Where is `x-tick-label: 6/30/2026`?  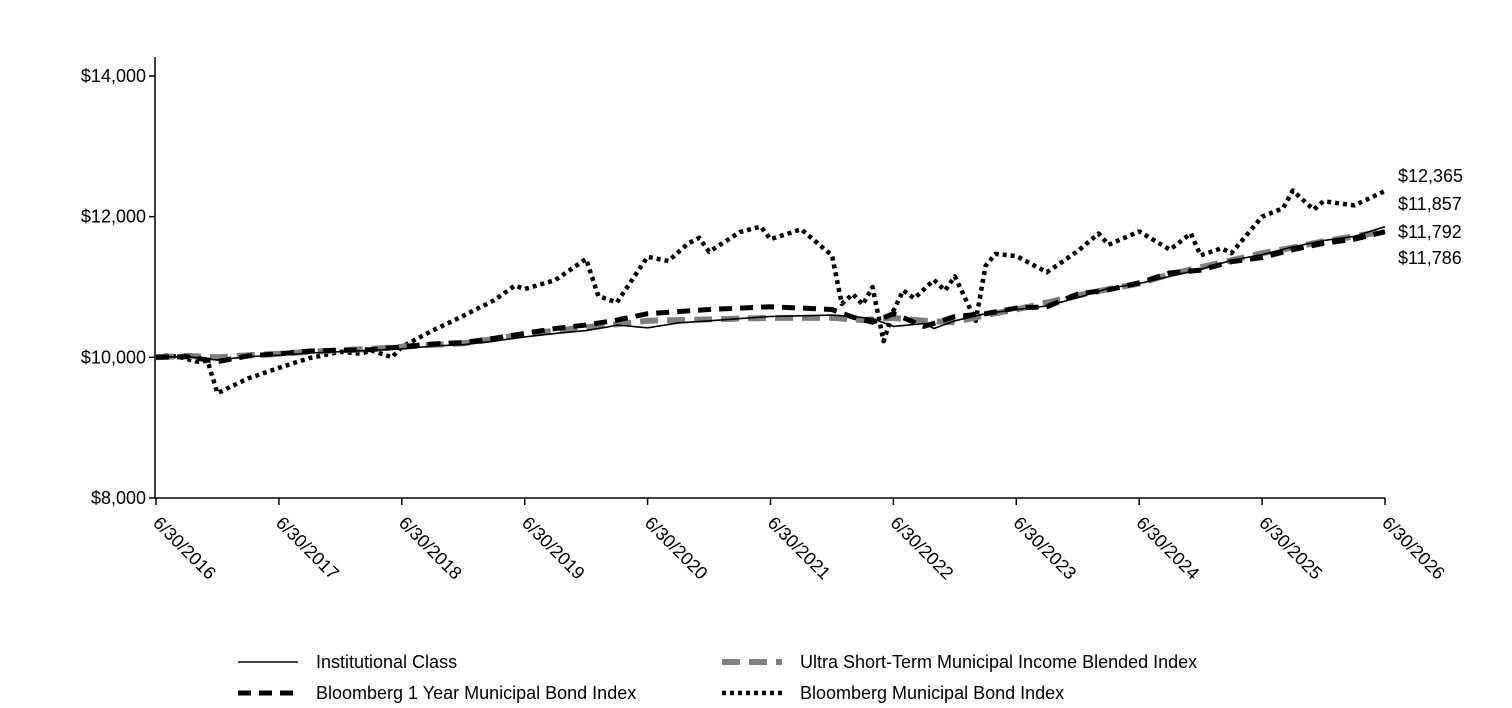 x-tick-label: 6/30/2026 is located at coordinates (1413, 548).